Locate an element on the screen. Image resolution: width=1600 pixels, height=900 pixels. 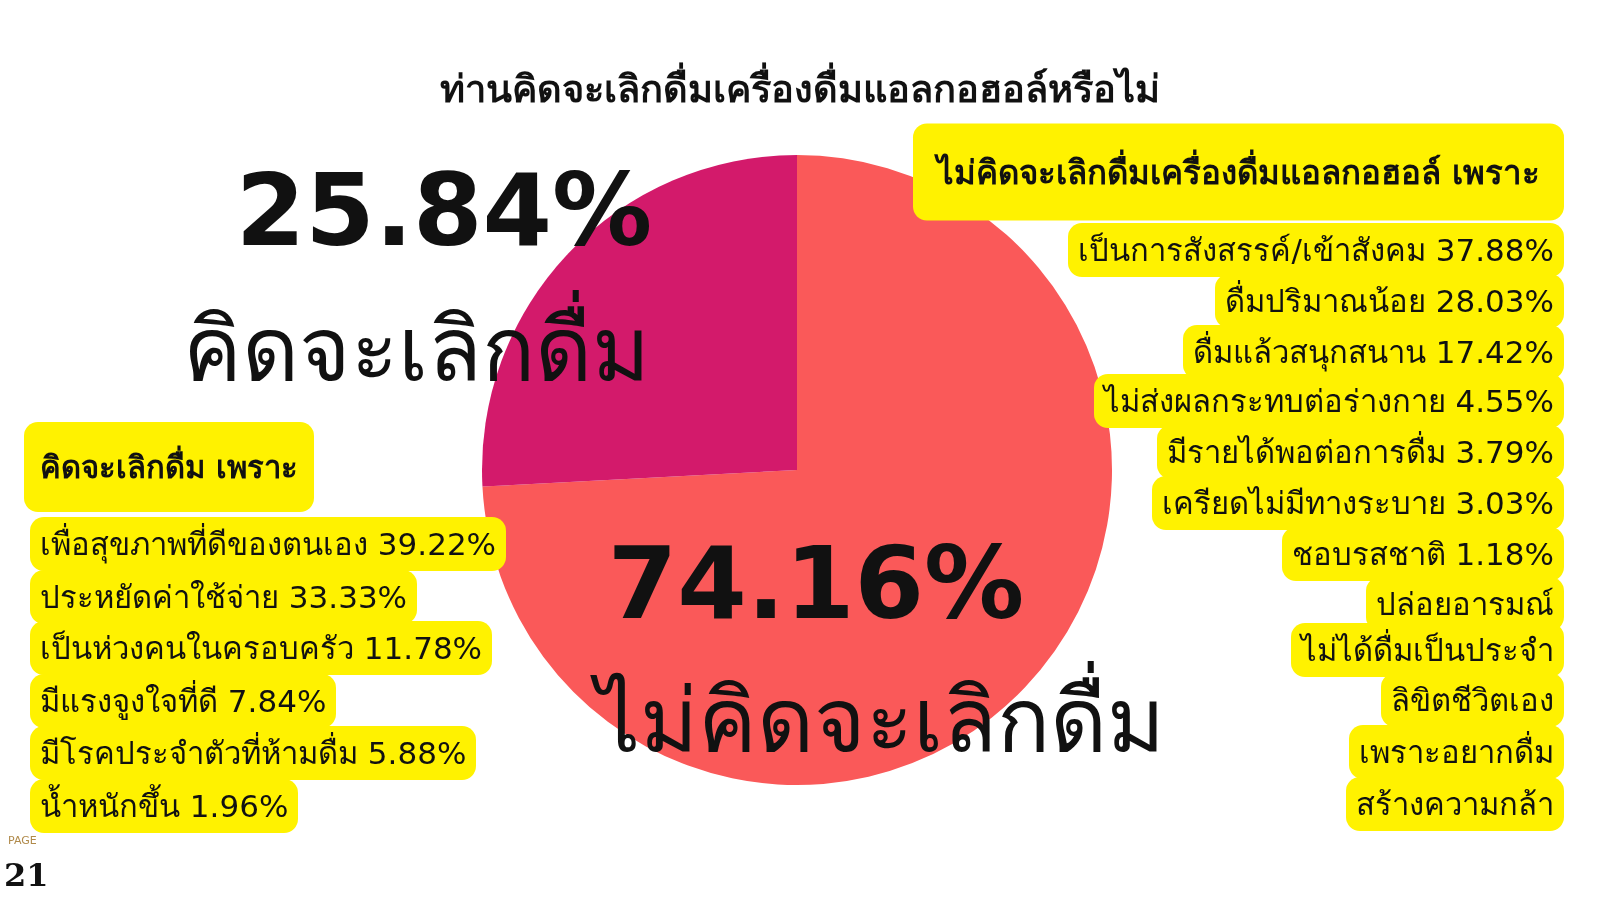
text: ประหยัดค่าใช้จ่าย 33.33% is located at coordinates (224, 597).